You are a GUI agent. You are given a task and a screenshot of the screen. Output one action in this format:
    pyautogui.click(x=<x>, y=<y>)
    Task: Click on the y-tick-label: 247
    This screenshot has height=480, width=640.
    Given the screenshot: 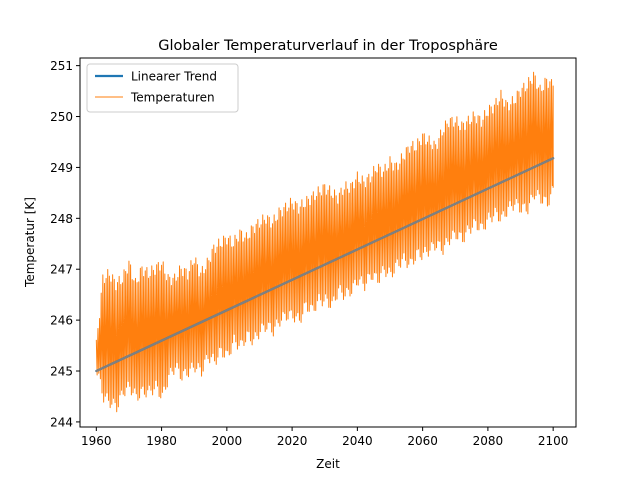 What is the action you would take?
    pyautogui.click(x=61, y=270)
    